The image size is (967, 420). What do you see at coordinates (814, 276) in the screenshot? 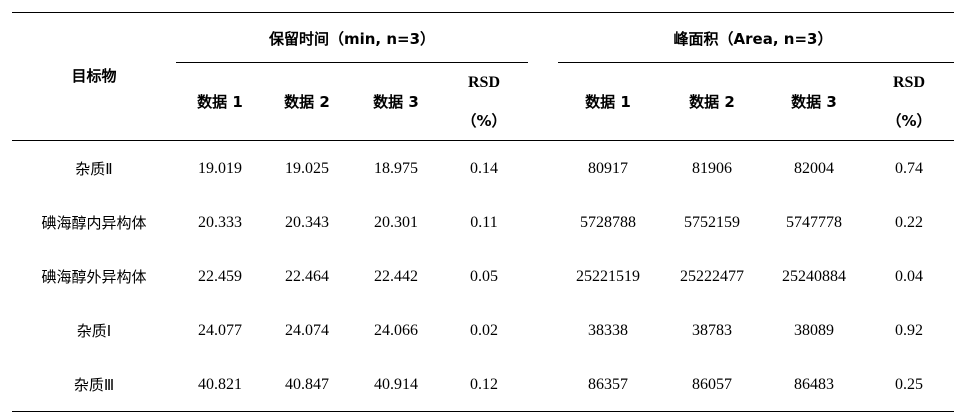
I see `row-area-3: 25240884` at bounding box center [814, 276].